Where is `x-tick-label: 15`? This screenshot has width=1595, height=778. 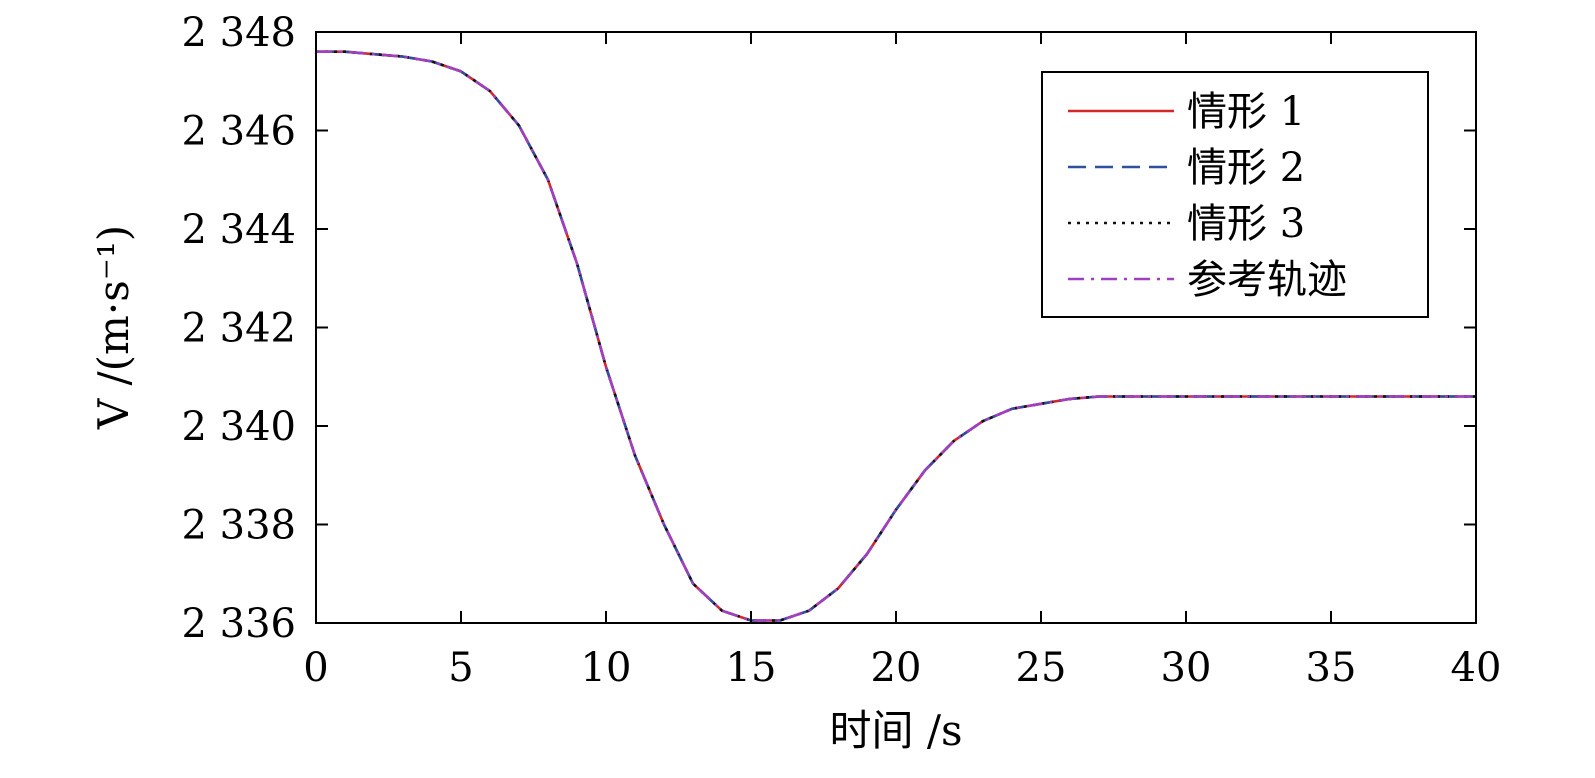 x-tick-label: 15 is located at coordinates (751, 668).